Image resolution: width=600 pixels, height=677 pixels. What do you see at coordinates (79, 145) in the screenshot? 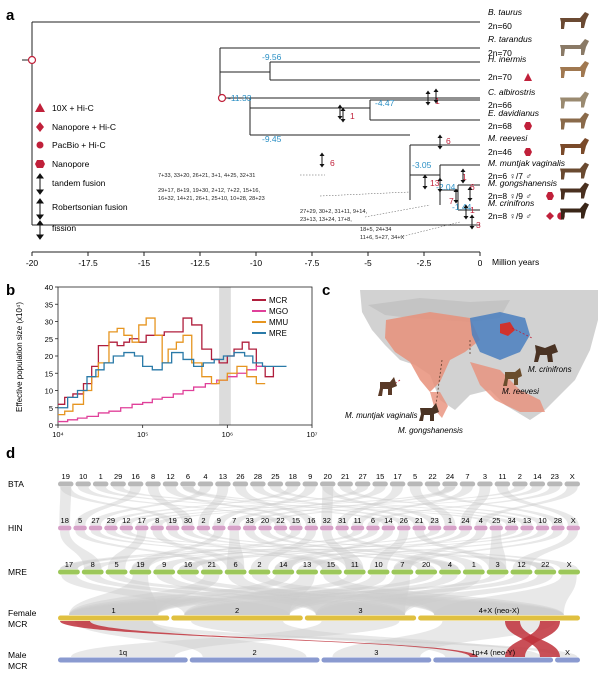
I see `legend-label: PacBio + Hi-C` at bounding box center [79, 145].